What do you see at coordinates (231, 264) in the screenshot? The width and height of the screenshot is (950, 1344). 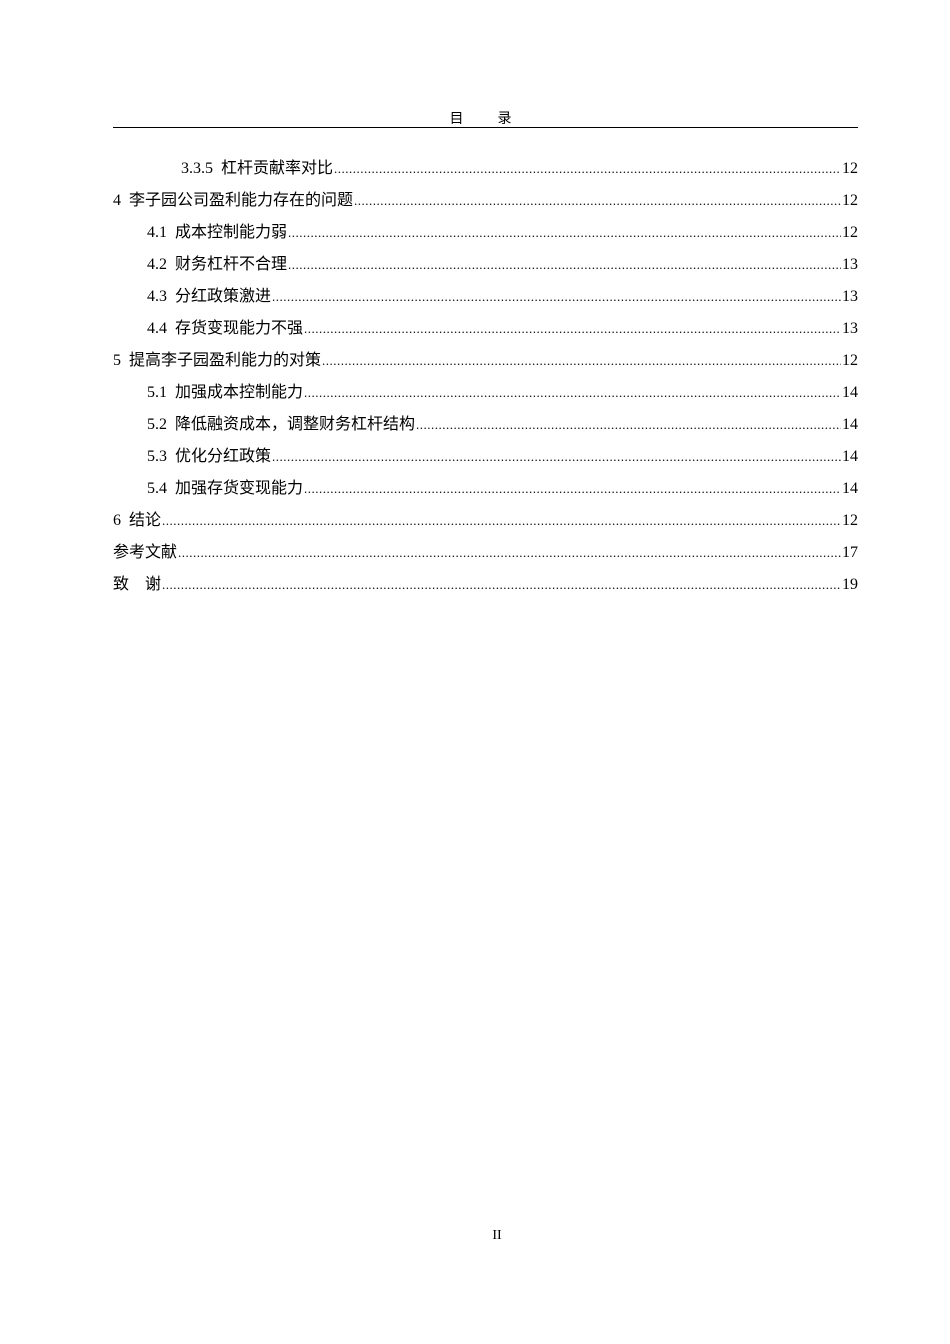 I see `toc-entry-title: 财务杠杆不合理` at bounding box center [231, 264].